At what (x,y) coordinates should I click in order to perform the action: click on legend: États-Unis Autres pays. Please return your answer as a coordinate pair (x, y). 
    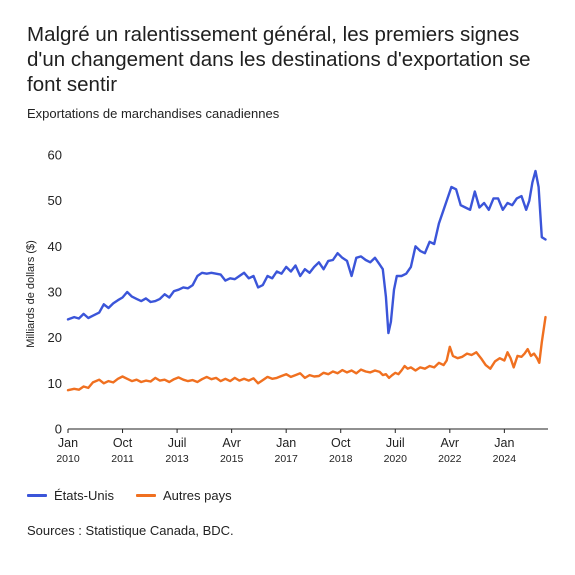
    Looking at the image, I should click on (129, 495).